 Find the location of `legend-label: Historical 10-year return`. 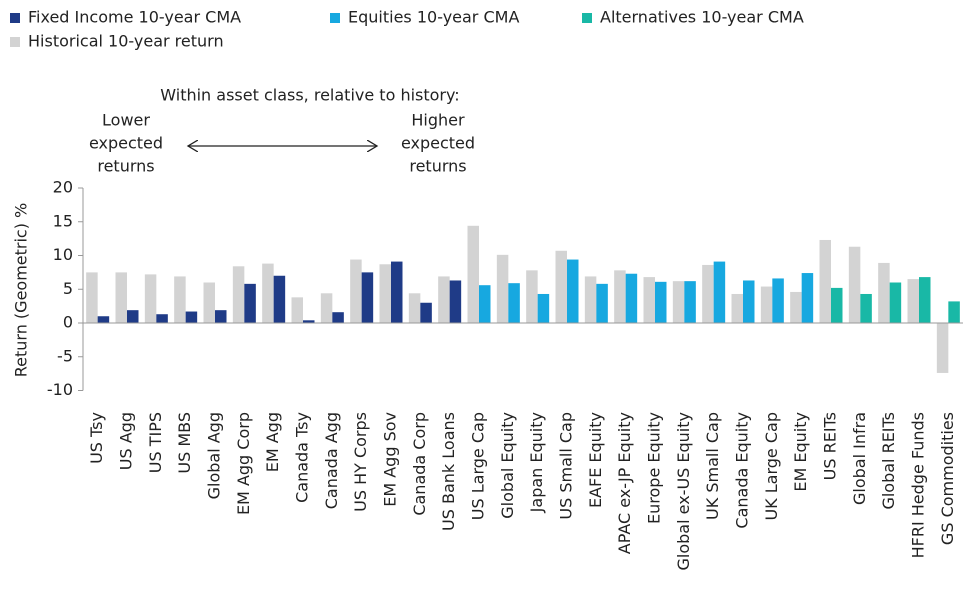

legend-label: Historical 10-year return is located at coordinates (126, 41).